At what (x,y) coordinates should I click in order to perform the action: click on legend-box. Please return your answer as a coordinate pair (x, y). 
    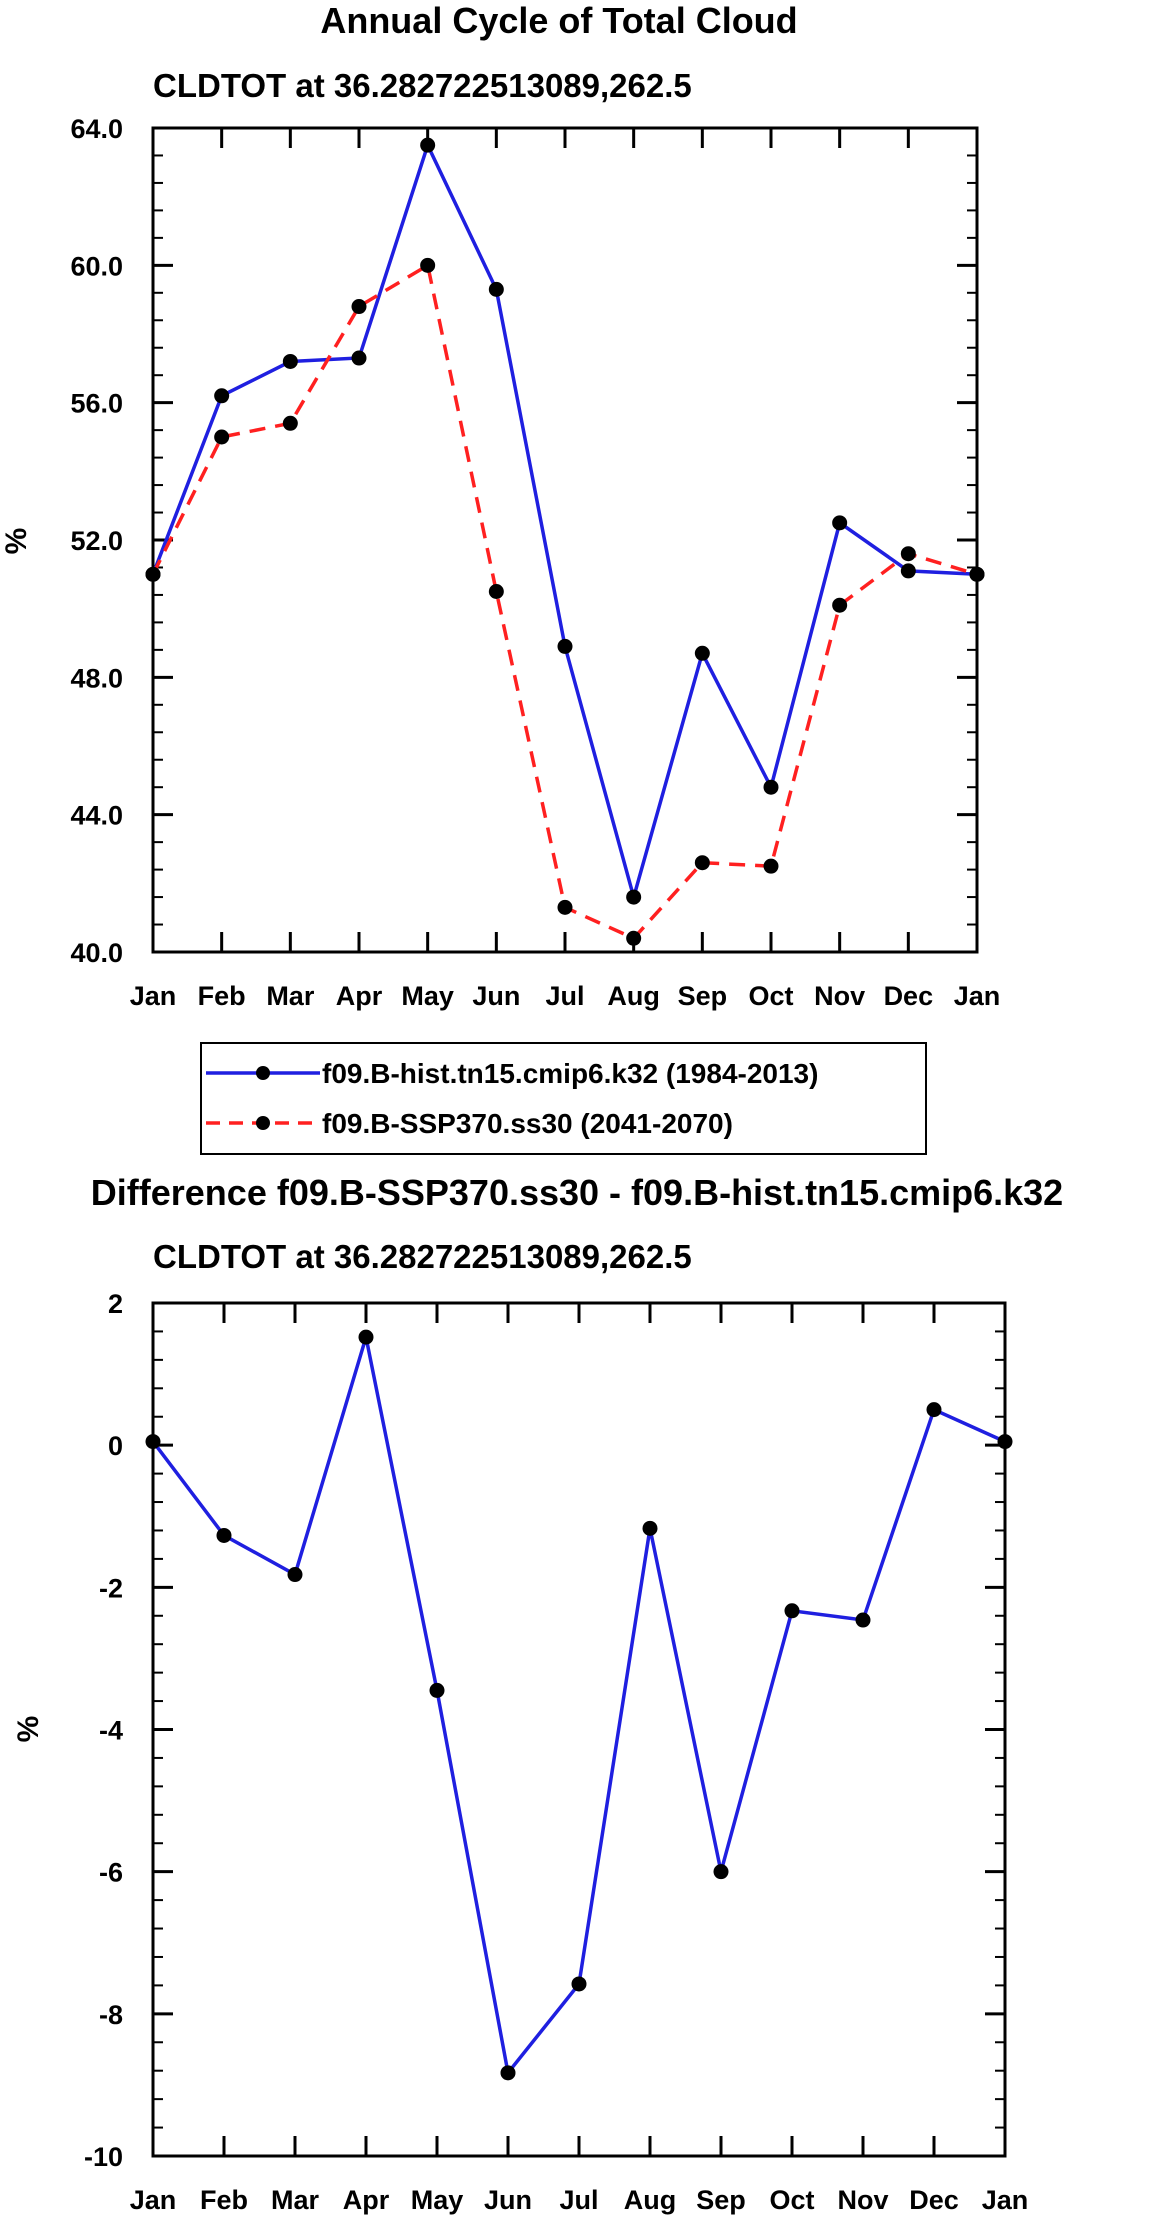
    Looking at the image, I should click on (563, 1098).